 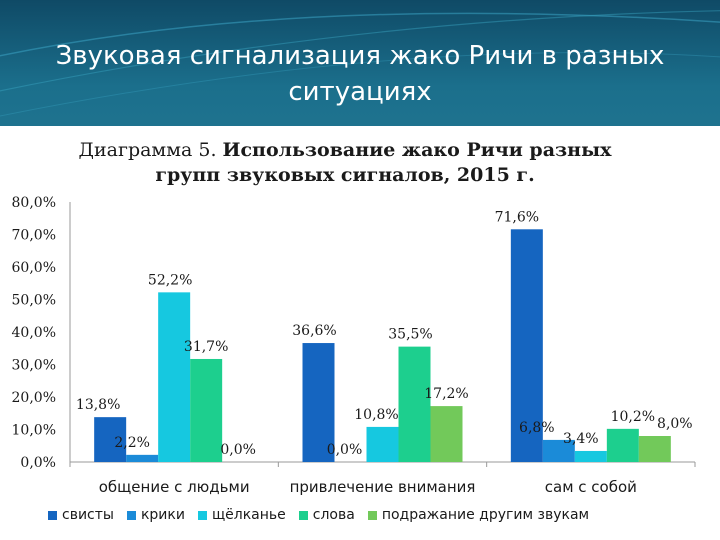 What do you see at coordinates (34, 431) in the screenshot?
I see `y-tick-label: 10,0%` at bounding box center [34, 431].